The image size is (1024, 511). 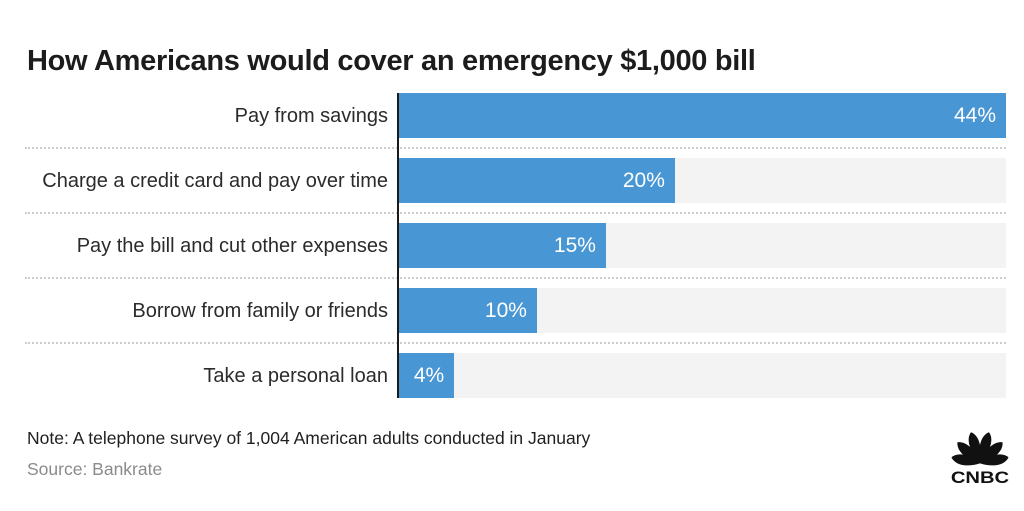 What do you see at coordinates (643, 180) in the screenshot?
I see `value-label: 20%` at bounding box center [643, 180].